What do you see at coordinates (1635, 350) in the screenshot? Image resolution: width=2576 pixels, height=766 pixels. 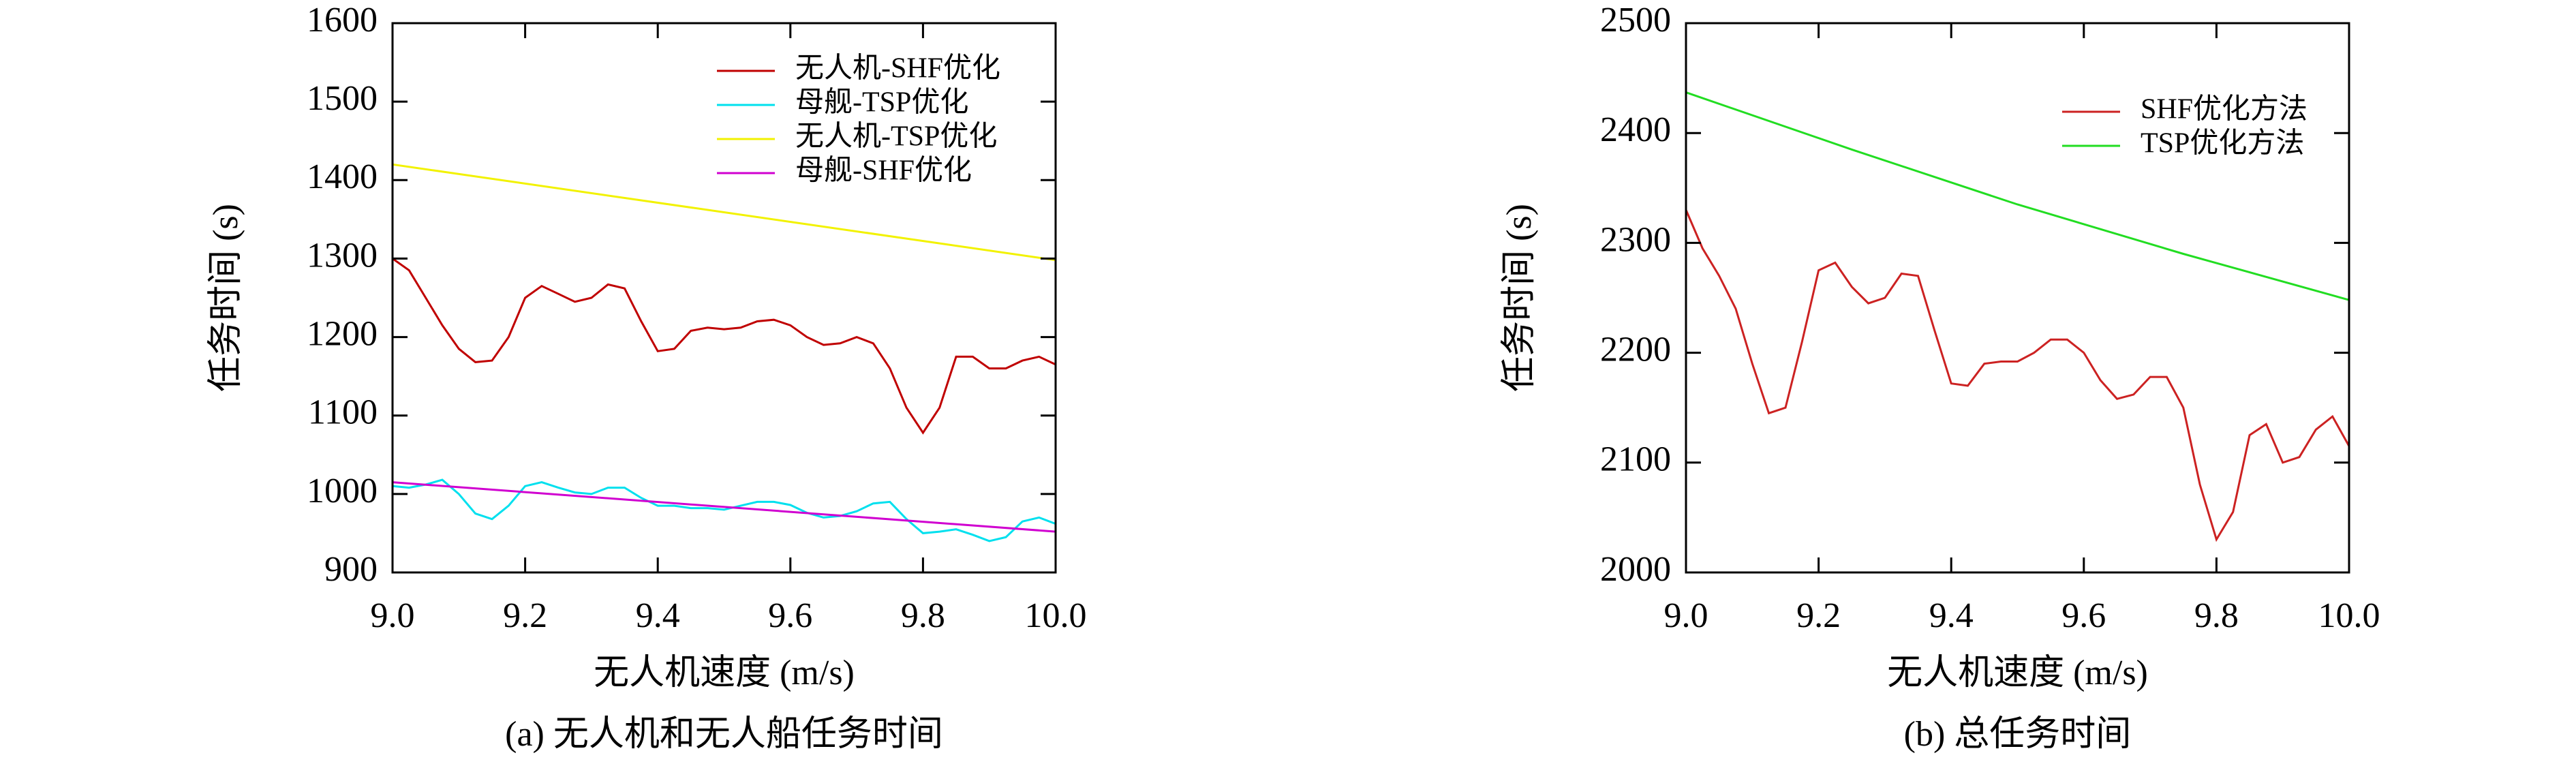 I see `y-tick-label: 2200` at bounding box center [1635, 350].